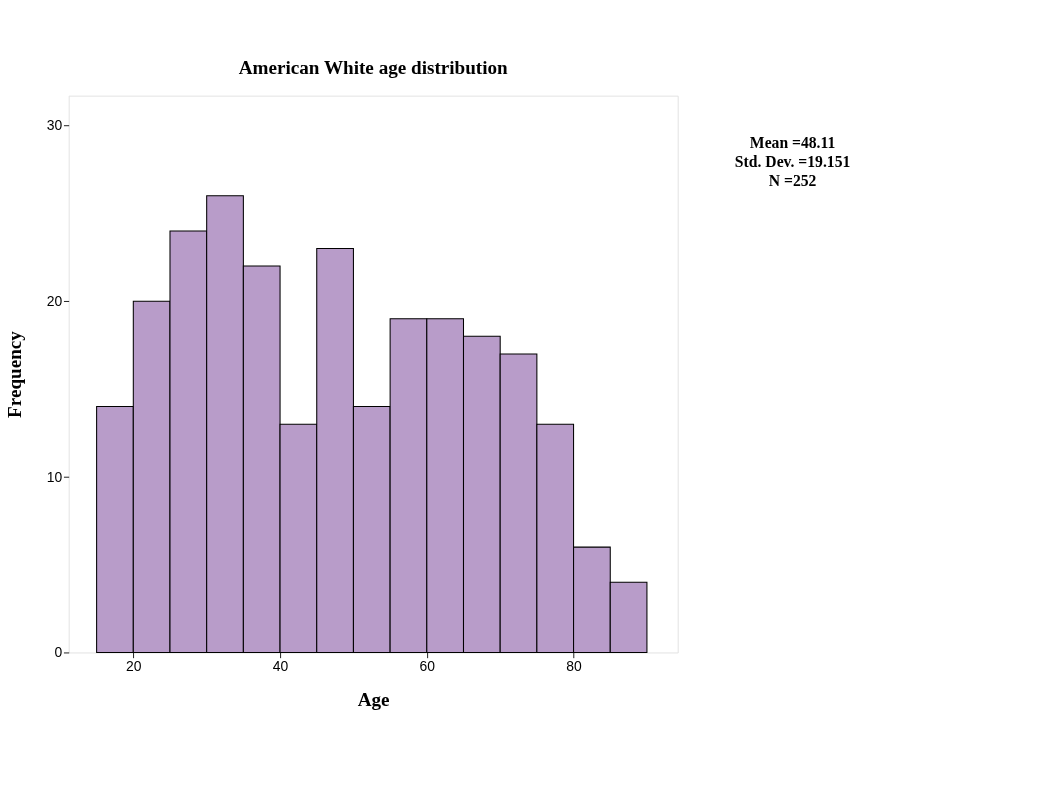 This screenshot has height=812, width=1051. I want to click on y-axis-title: Frequency, so click(14, 374).